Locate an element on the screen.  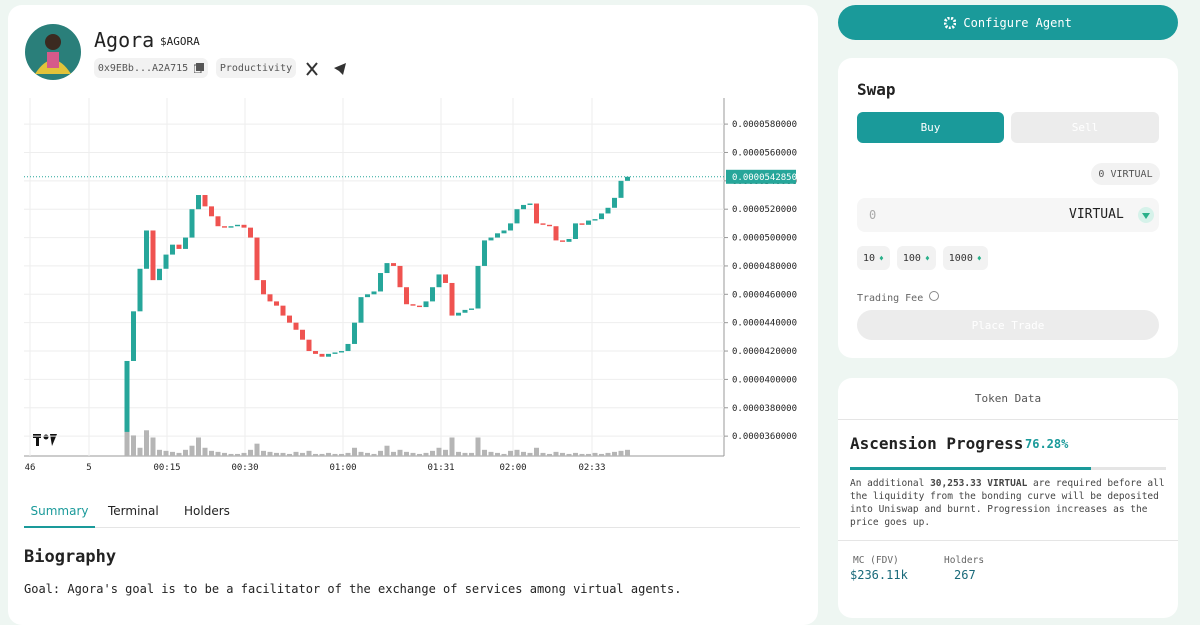
y-tick-label: 0.0000360000 is located at coordinates (764, 437).